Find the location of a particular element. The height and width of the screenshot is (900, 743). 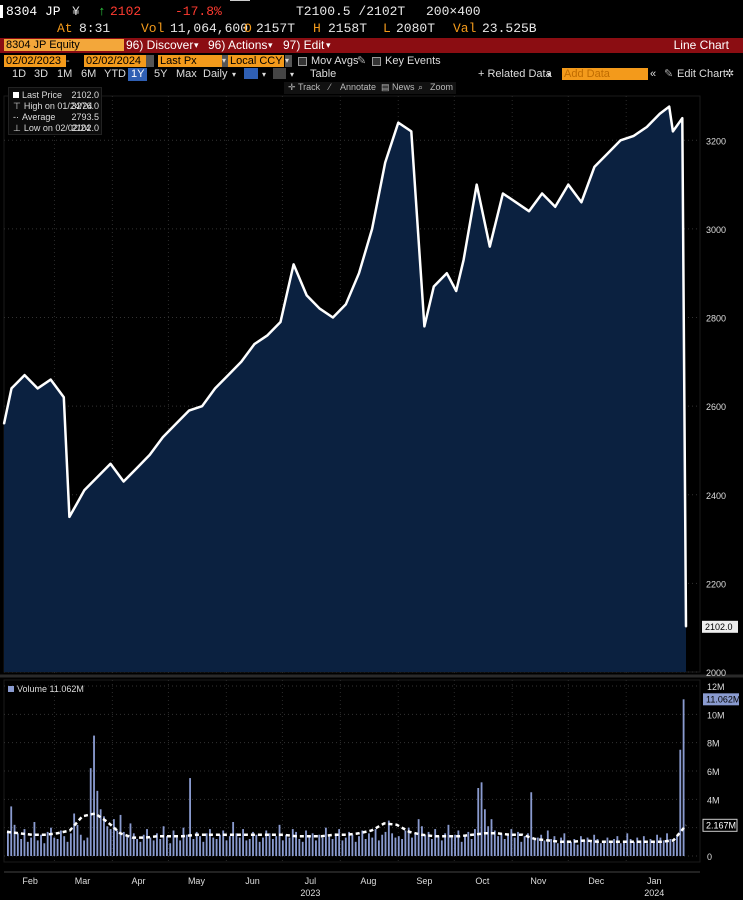

legend-low-label: Low on 02/02/24 is located at coordinates (57, 128).